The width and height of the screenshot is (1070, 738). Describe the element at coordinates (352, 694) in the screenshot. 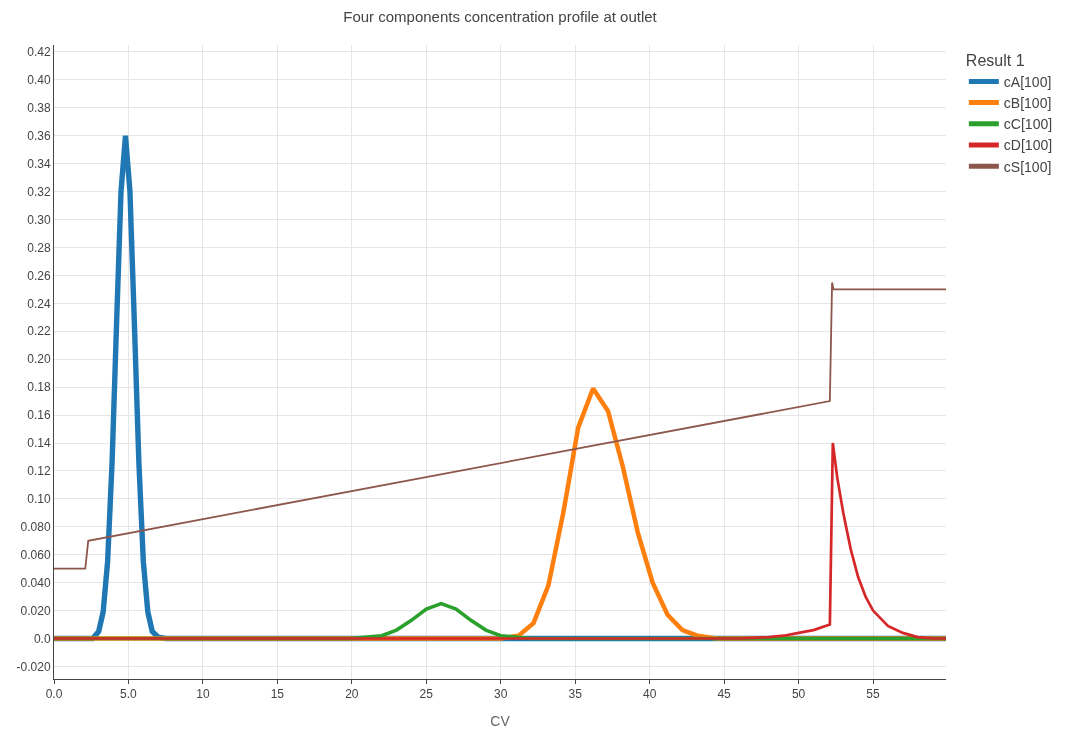

I see `x-tick-label: 20` at that location.